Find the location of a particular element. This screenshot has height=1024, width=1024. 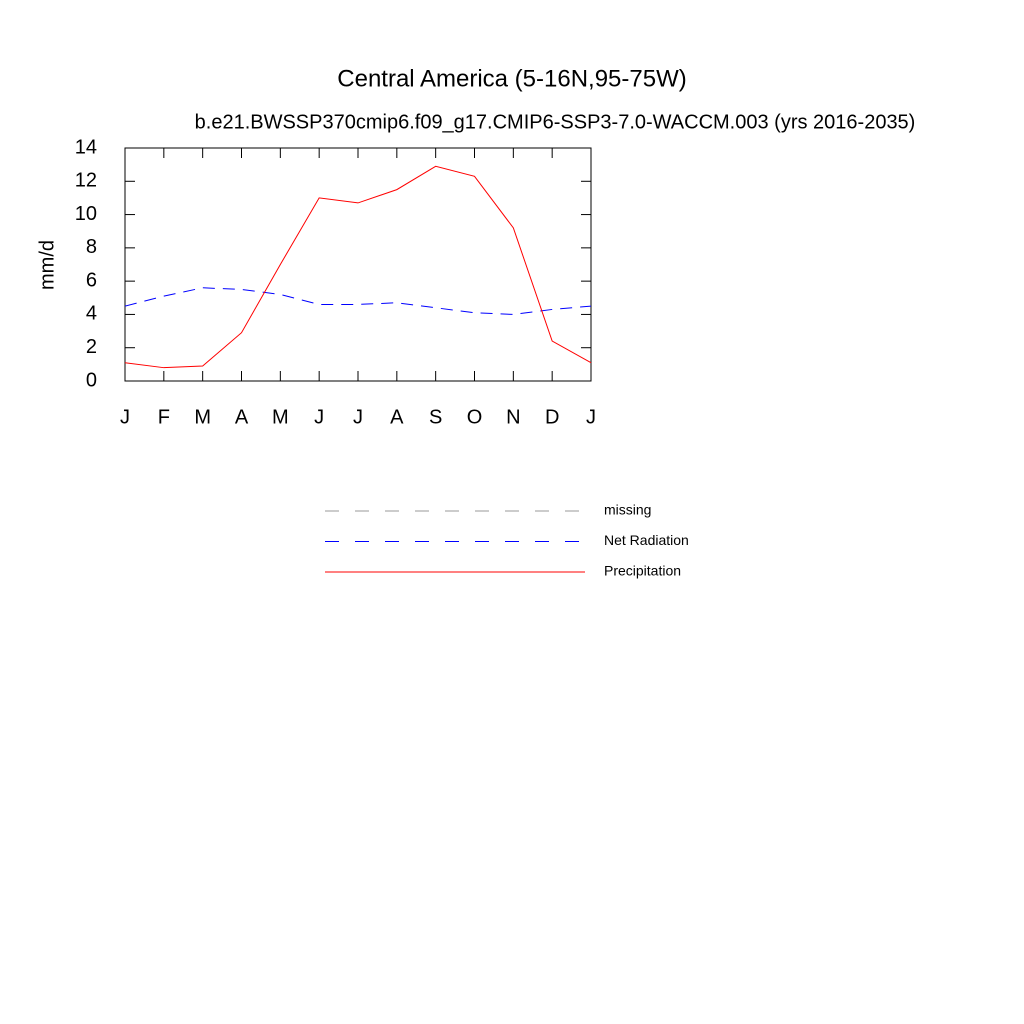

y-tick-label: 10 is located at coordinates (86, 214).